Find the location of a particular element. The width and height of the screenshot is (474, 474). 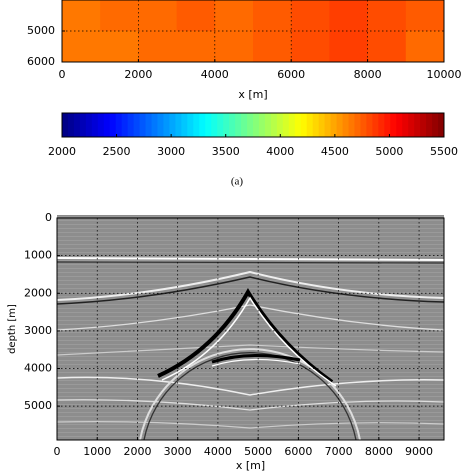

colorbar-tick-label: 2000 is located at coordinates (62, 151).